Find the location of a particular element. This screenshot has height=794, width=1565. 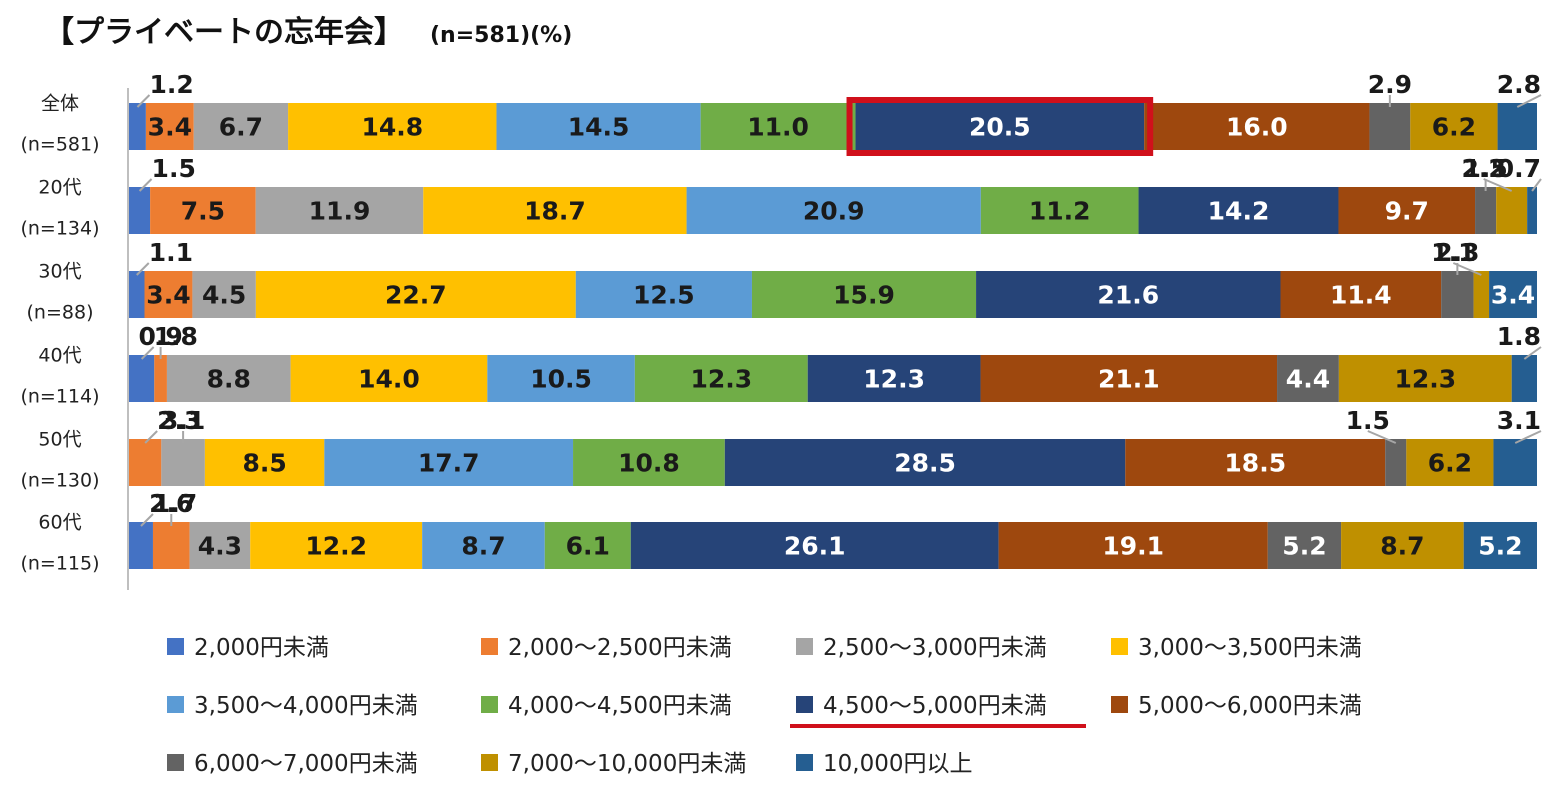

data-label-r1-s3: 18.7 is located at coordinates (555, 211).